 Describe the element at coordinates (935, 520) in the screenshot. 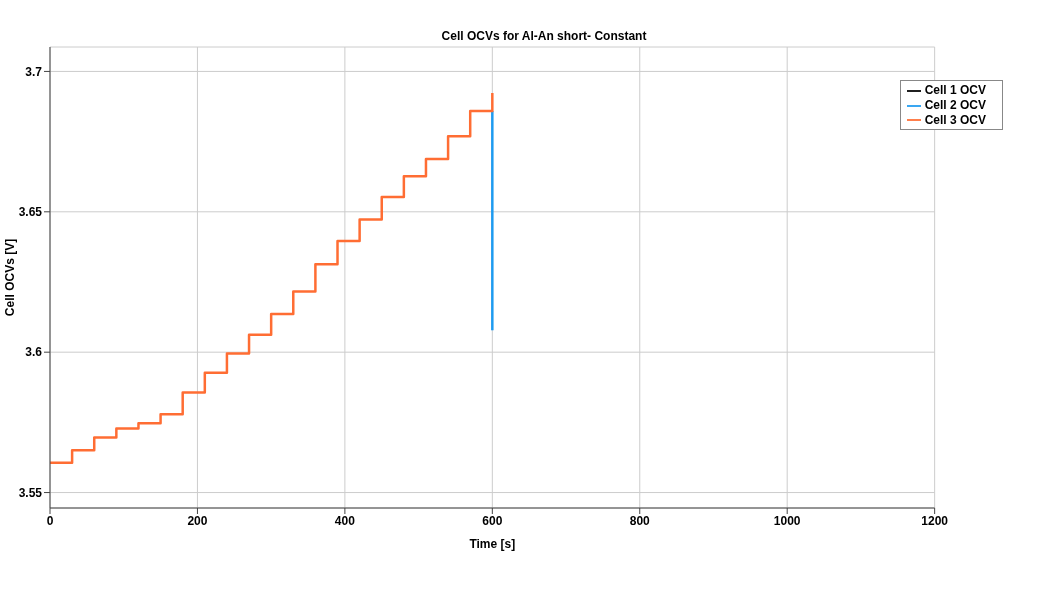

I see `x-tick-label: 1200` at that location.